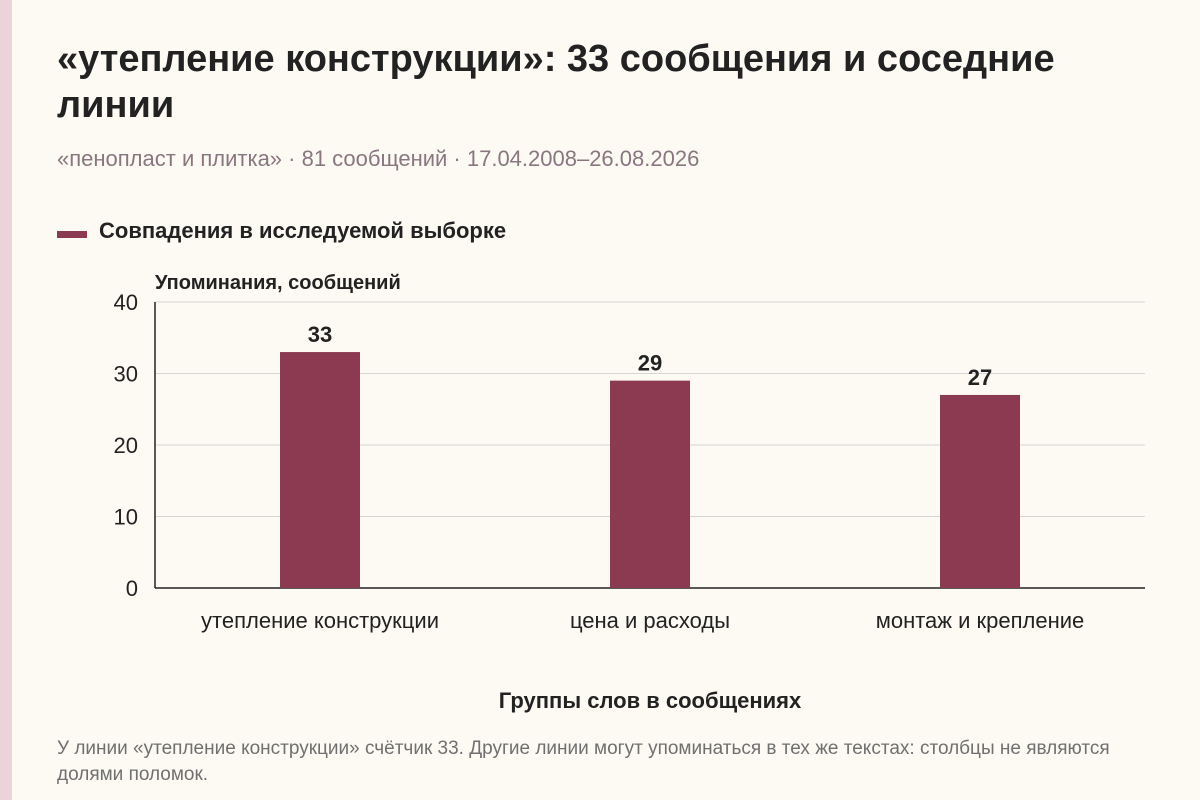 Image resolution: width=1200 pixels, height=800 pixels. I want to click on left-accent-stripe, so click(6, 400).